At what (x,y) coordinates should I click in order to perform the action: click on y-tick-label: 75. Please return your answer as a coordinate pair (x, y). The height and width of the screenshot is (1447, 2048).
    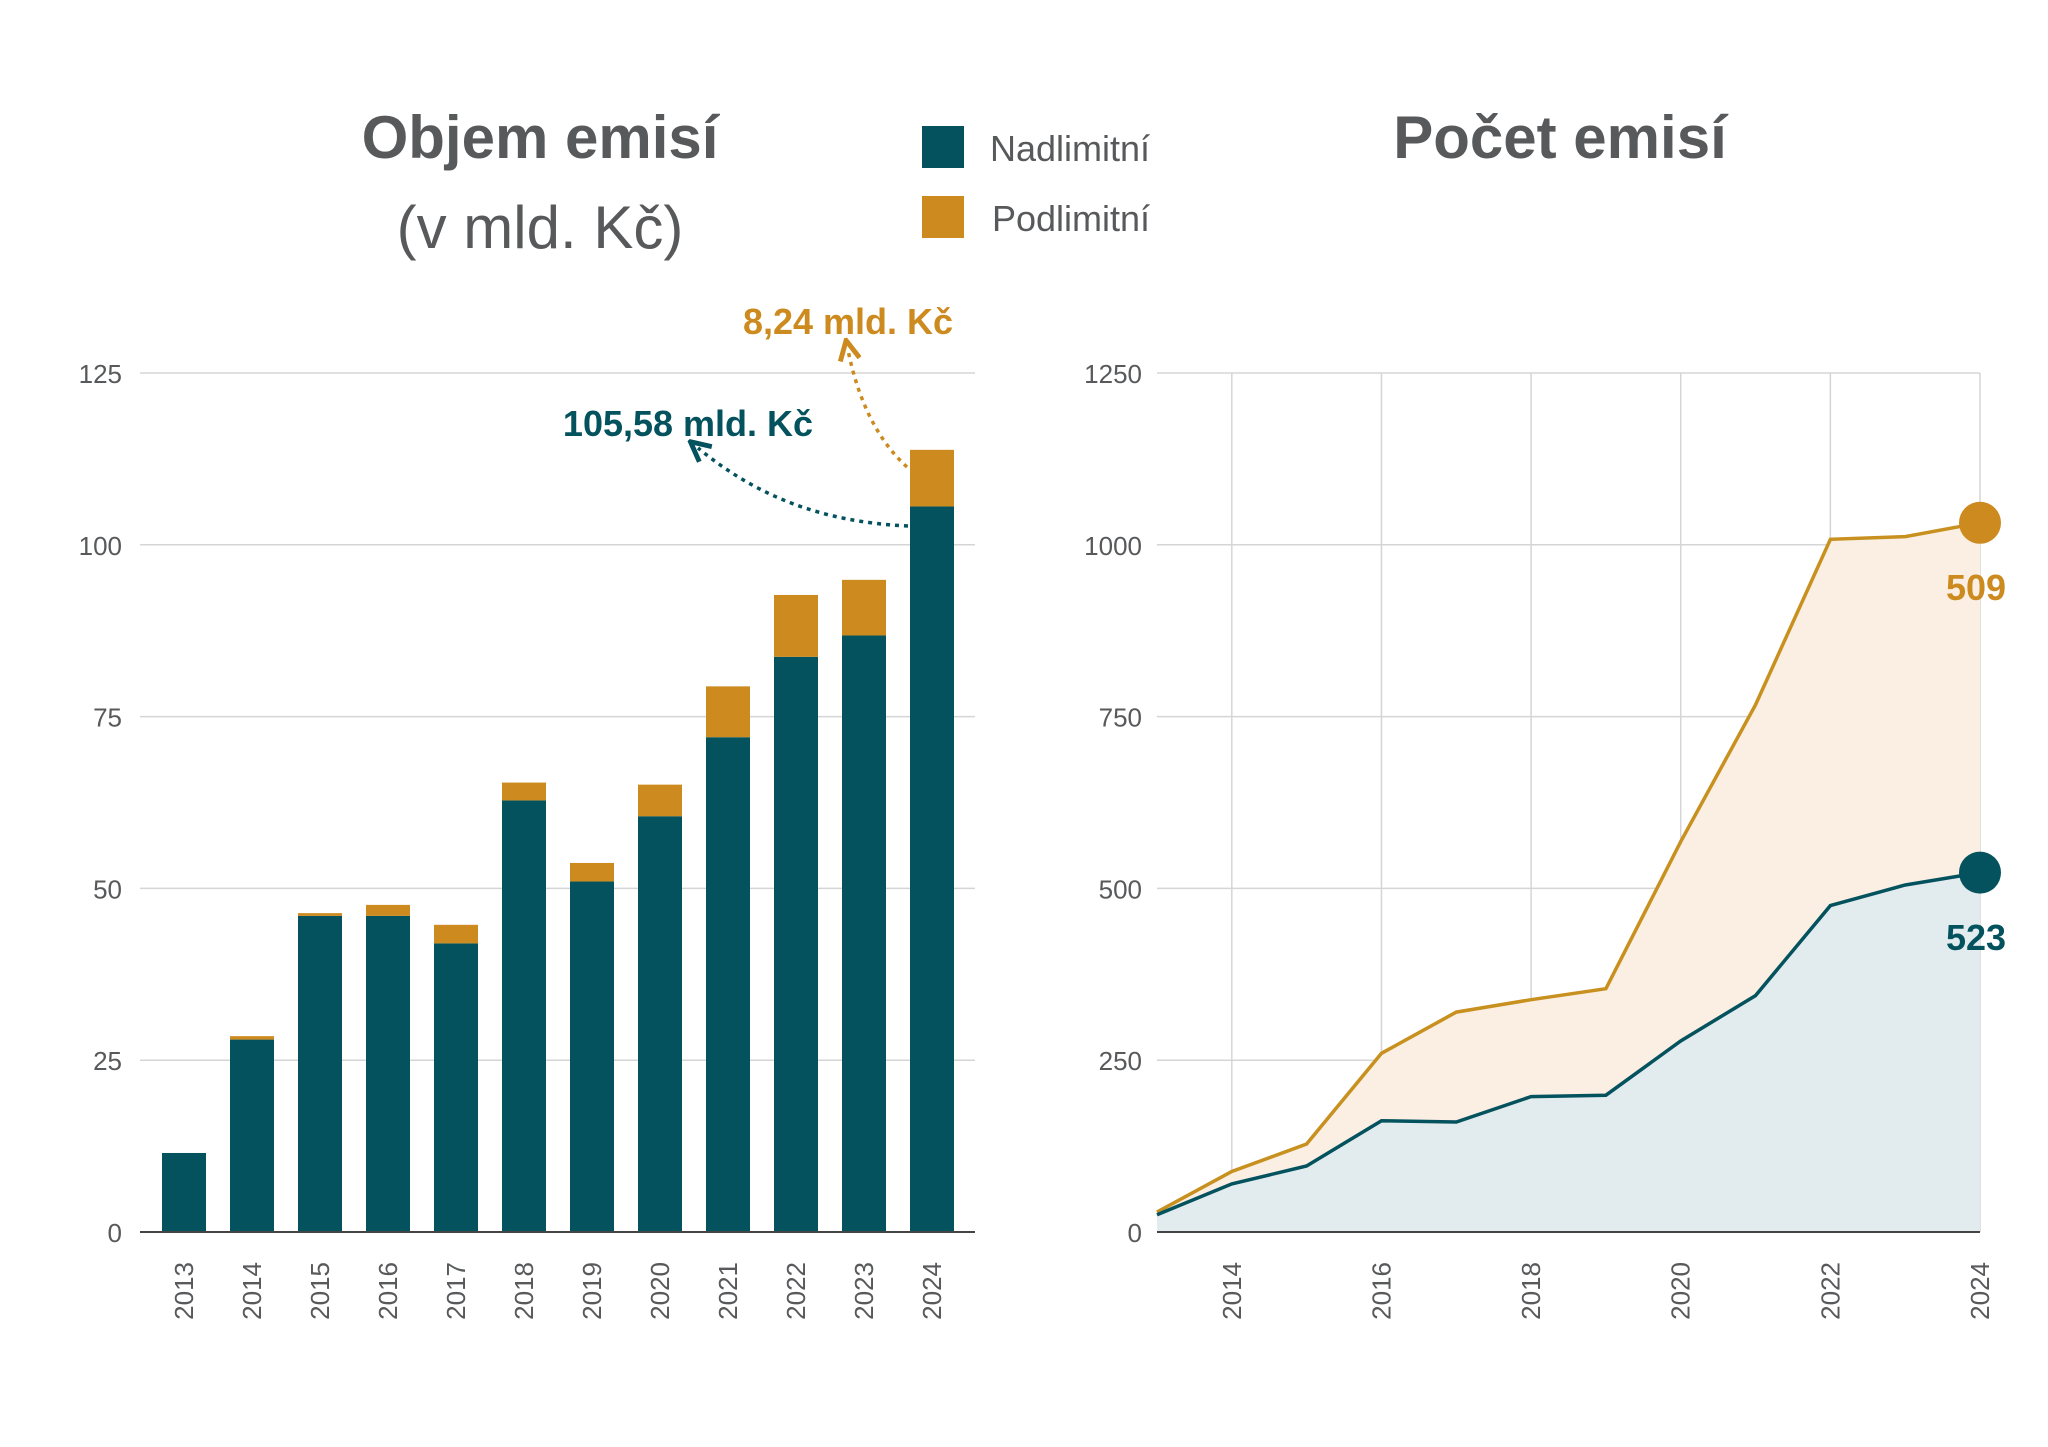
    Looking at the image, I should click on (107, 718).